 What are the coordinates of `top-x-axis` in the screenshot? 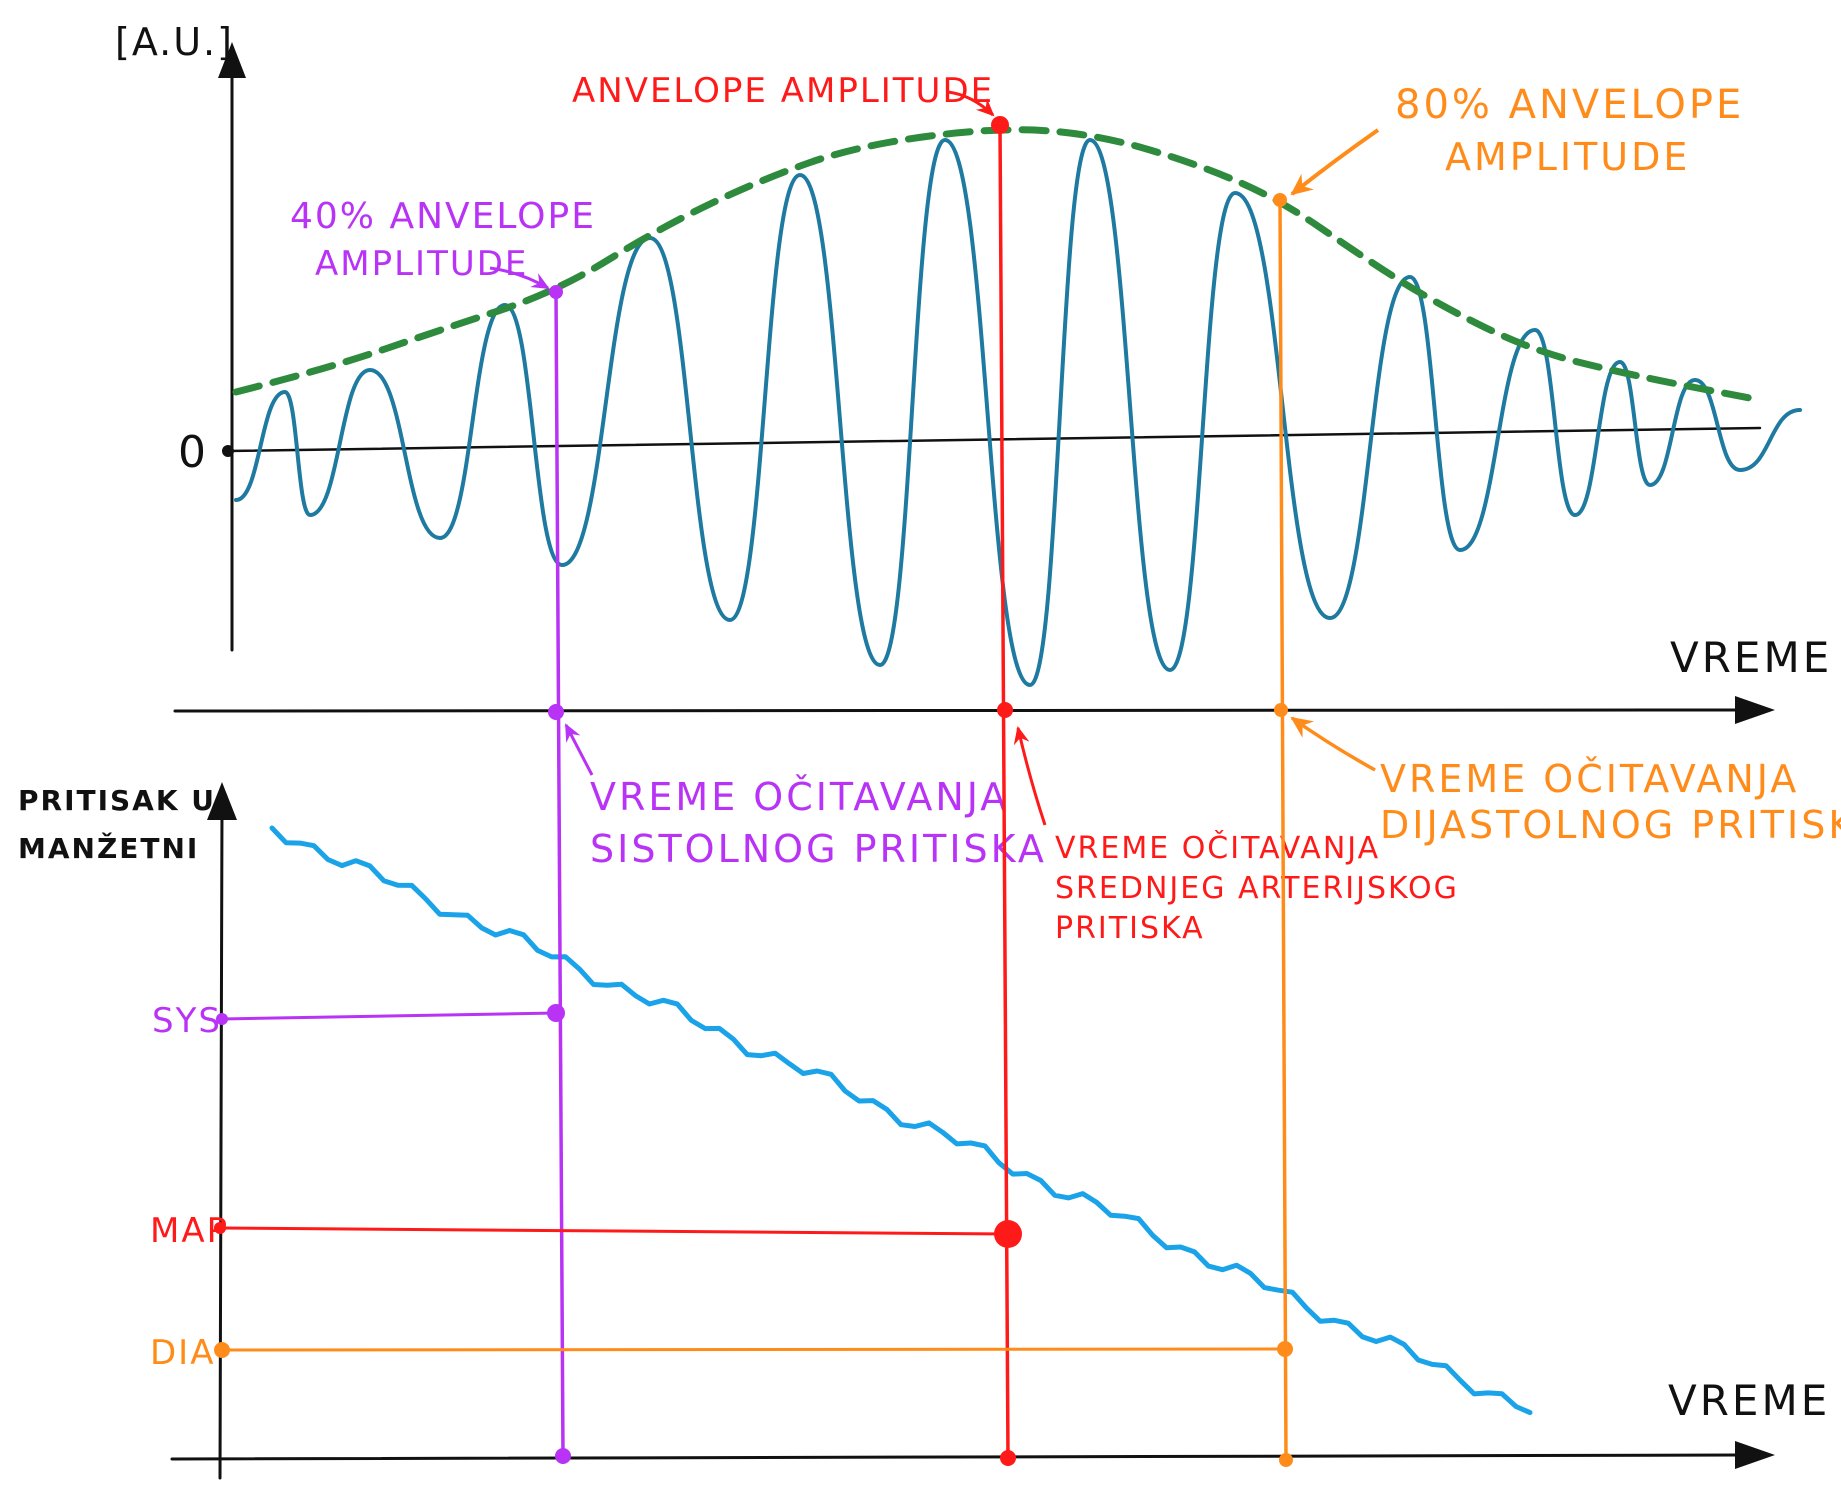 It's located at (957, 710).